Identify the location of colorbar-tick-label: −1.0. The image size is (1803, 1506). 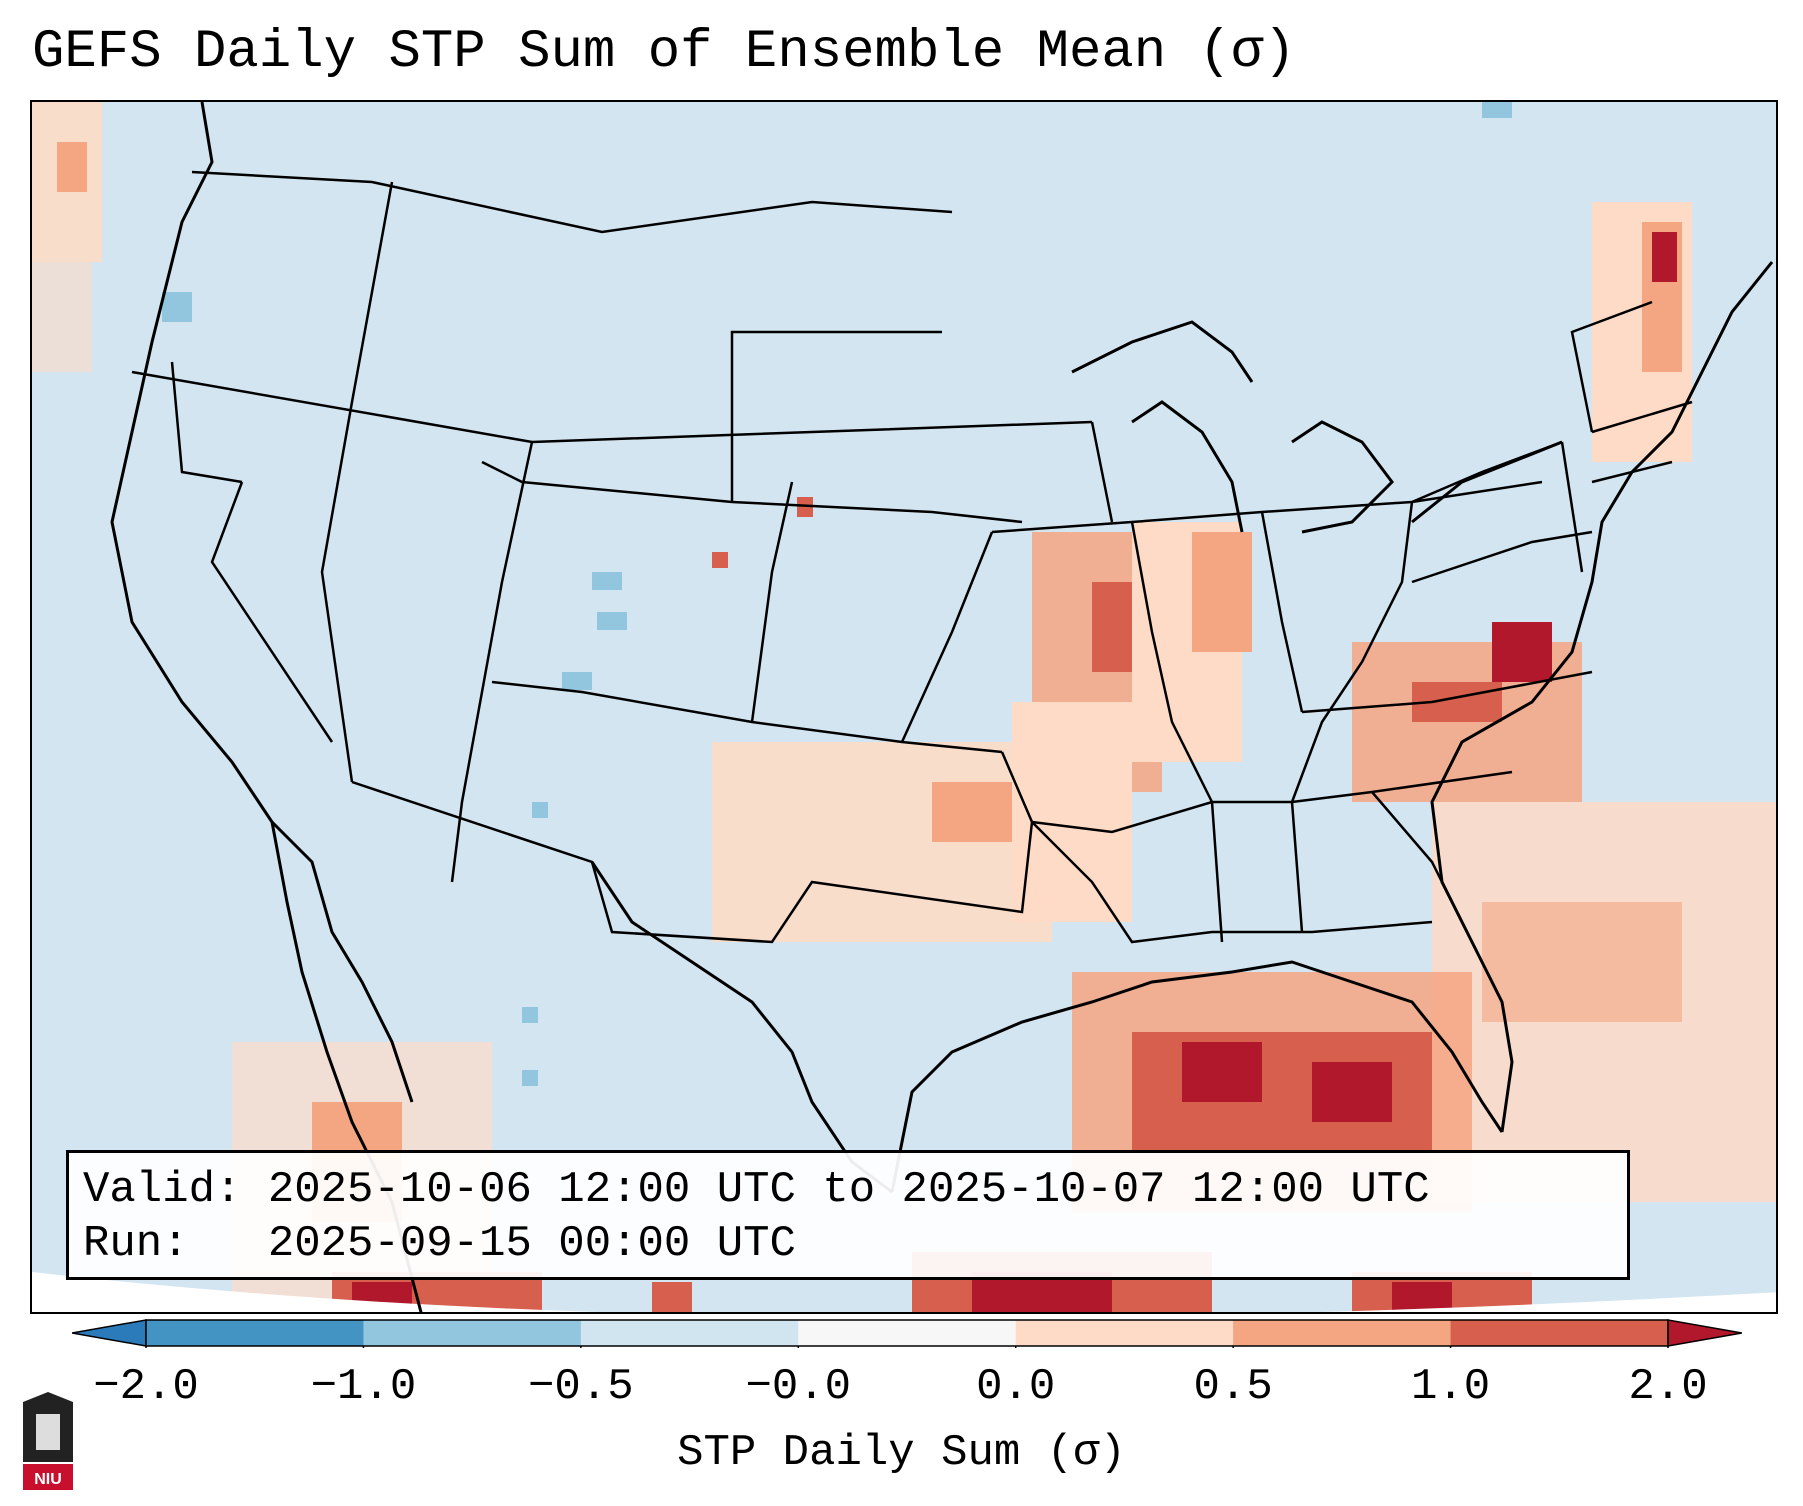
(363, 1387).